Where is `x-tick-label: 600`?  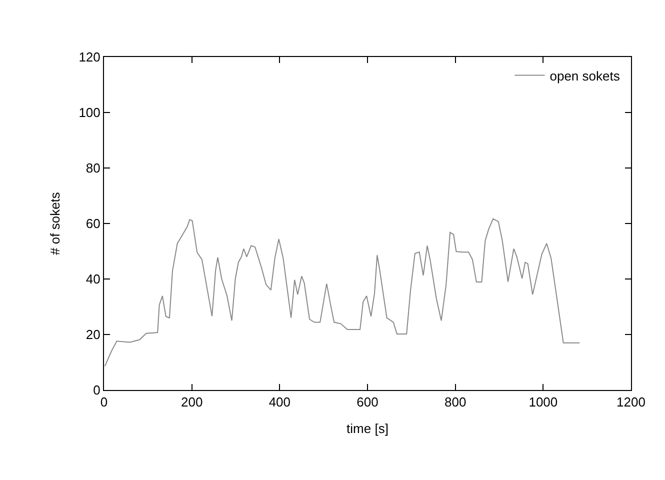 x-tick-label: 600 is located at coordinates (367, 402).